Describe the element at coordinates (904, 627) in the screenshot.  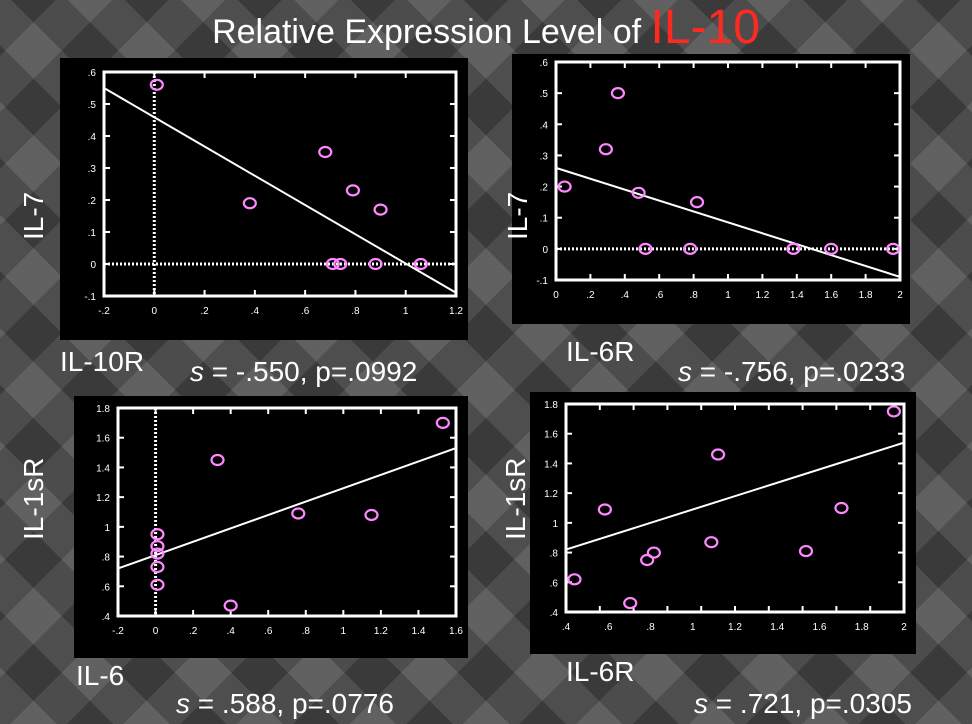
I see `x-tick-label: 2` at that location.